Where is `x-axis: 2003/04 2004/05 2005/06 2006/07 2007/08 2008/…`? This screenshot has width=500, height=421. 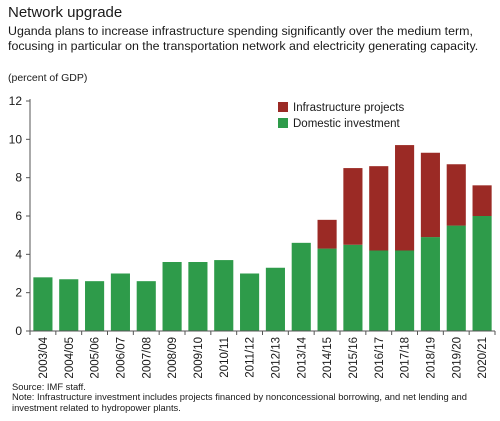
x-axis: 2003/04 2004/05 2005/06 2006/07 2007/08 2008/… is located at coordinates (262, 354).